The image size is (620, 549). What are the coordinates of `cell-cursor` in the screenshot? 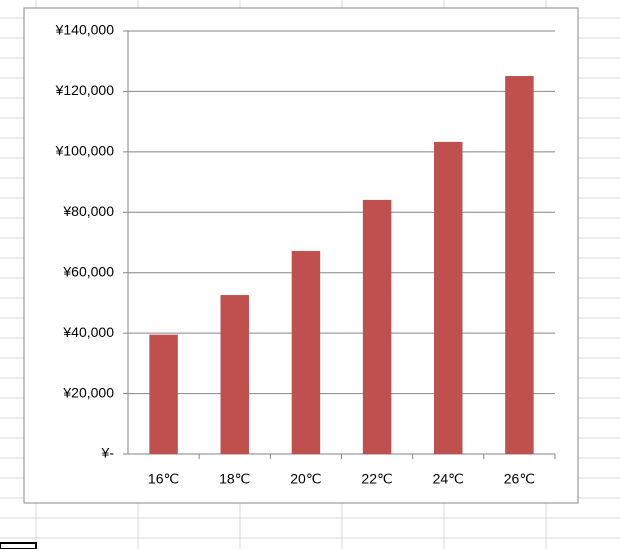 It's located at (18, 545).